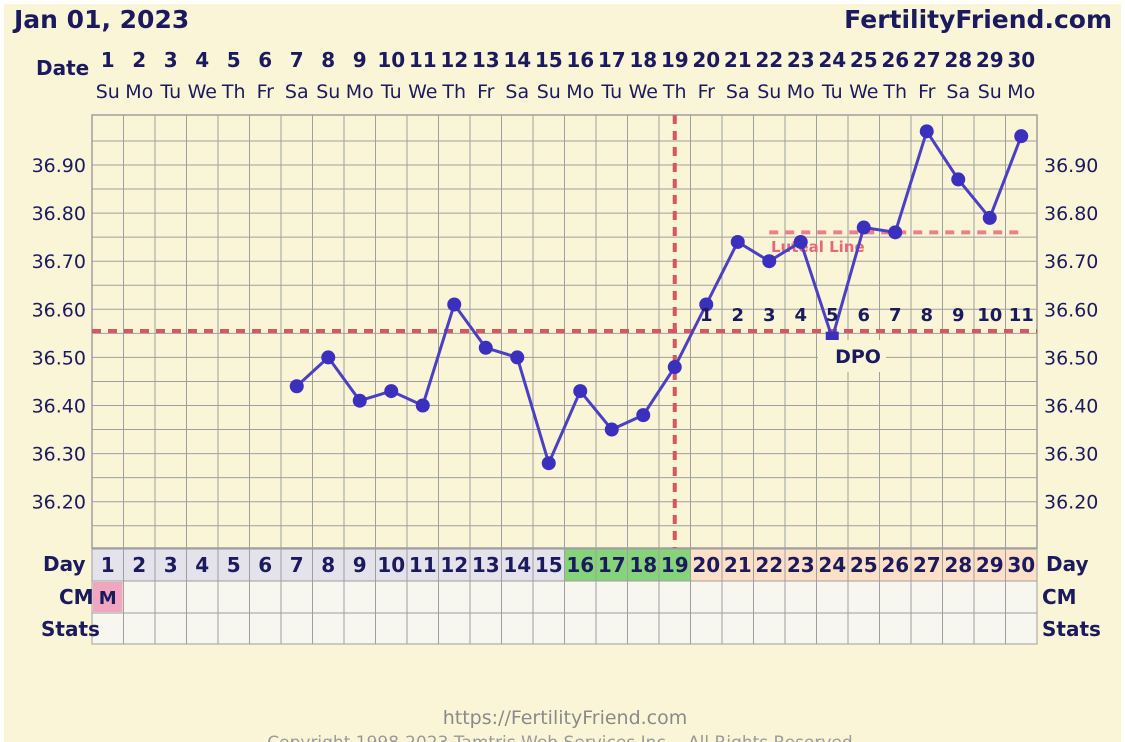  What do you see at coordinates (62, 68) in the screenshot?
I see `date-row-label: Date` at bounding box center [62, 68].